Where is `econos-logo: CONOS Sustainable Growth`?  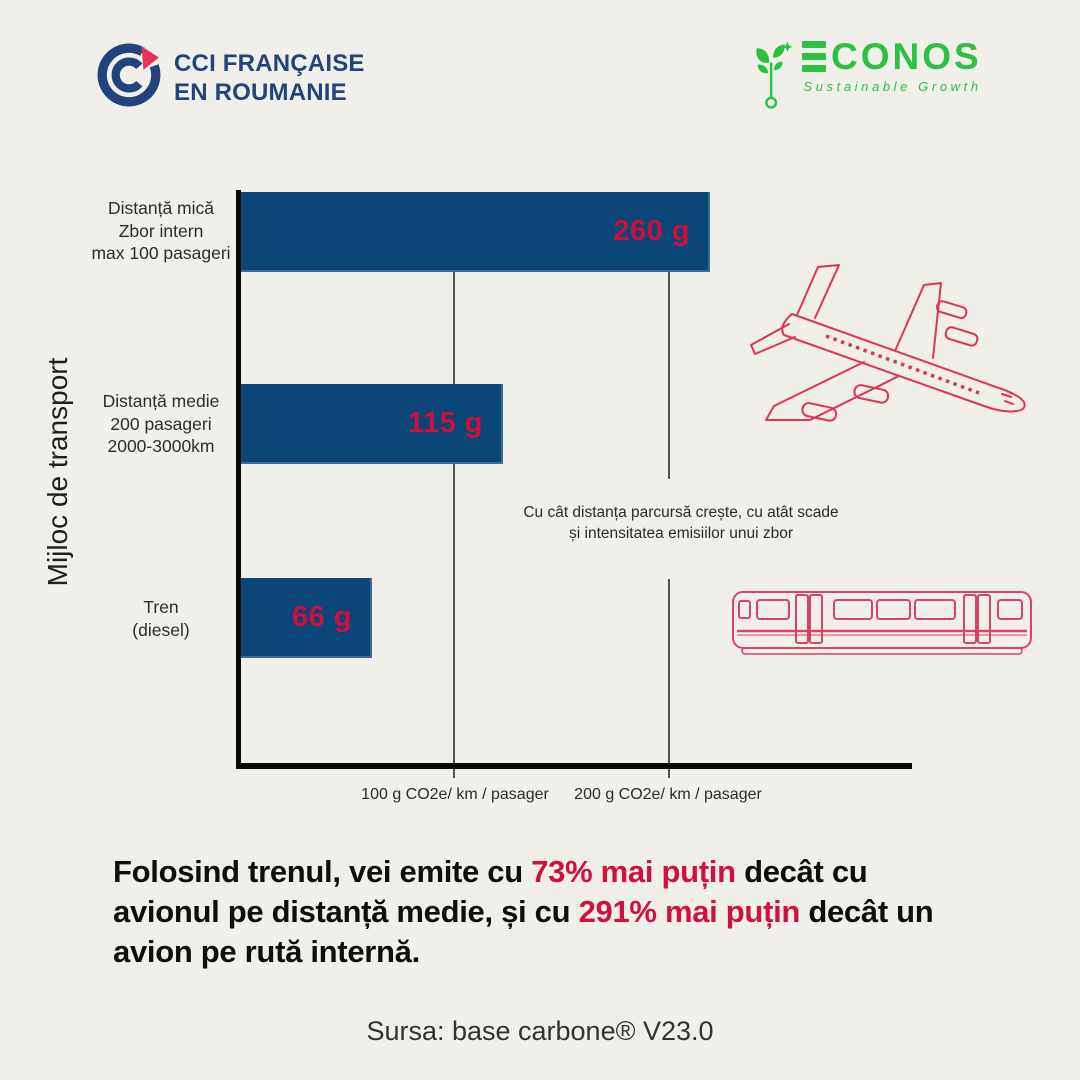
econos-logo: CONOS Sustainable Growth is located at coordinates (867, 77).